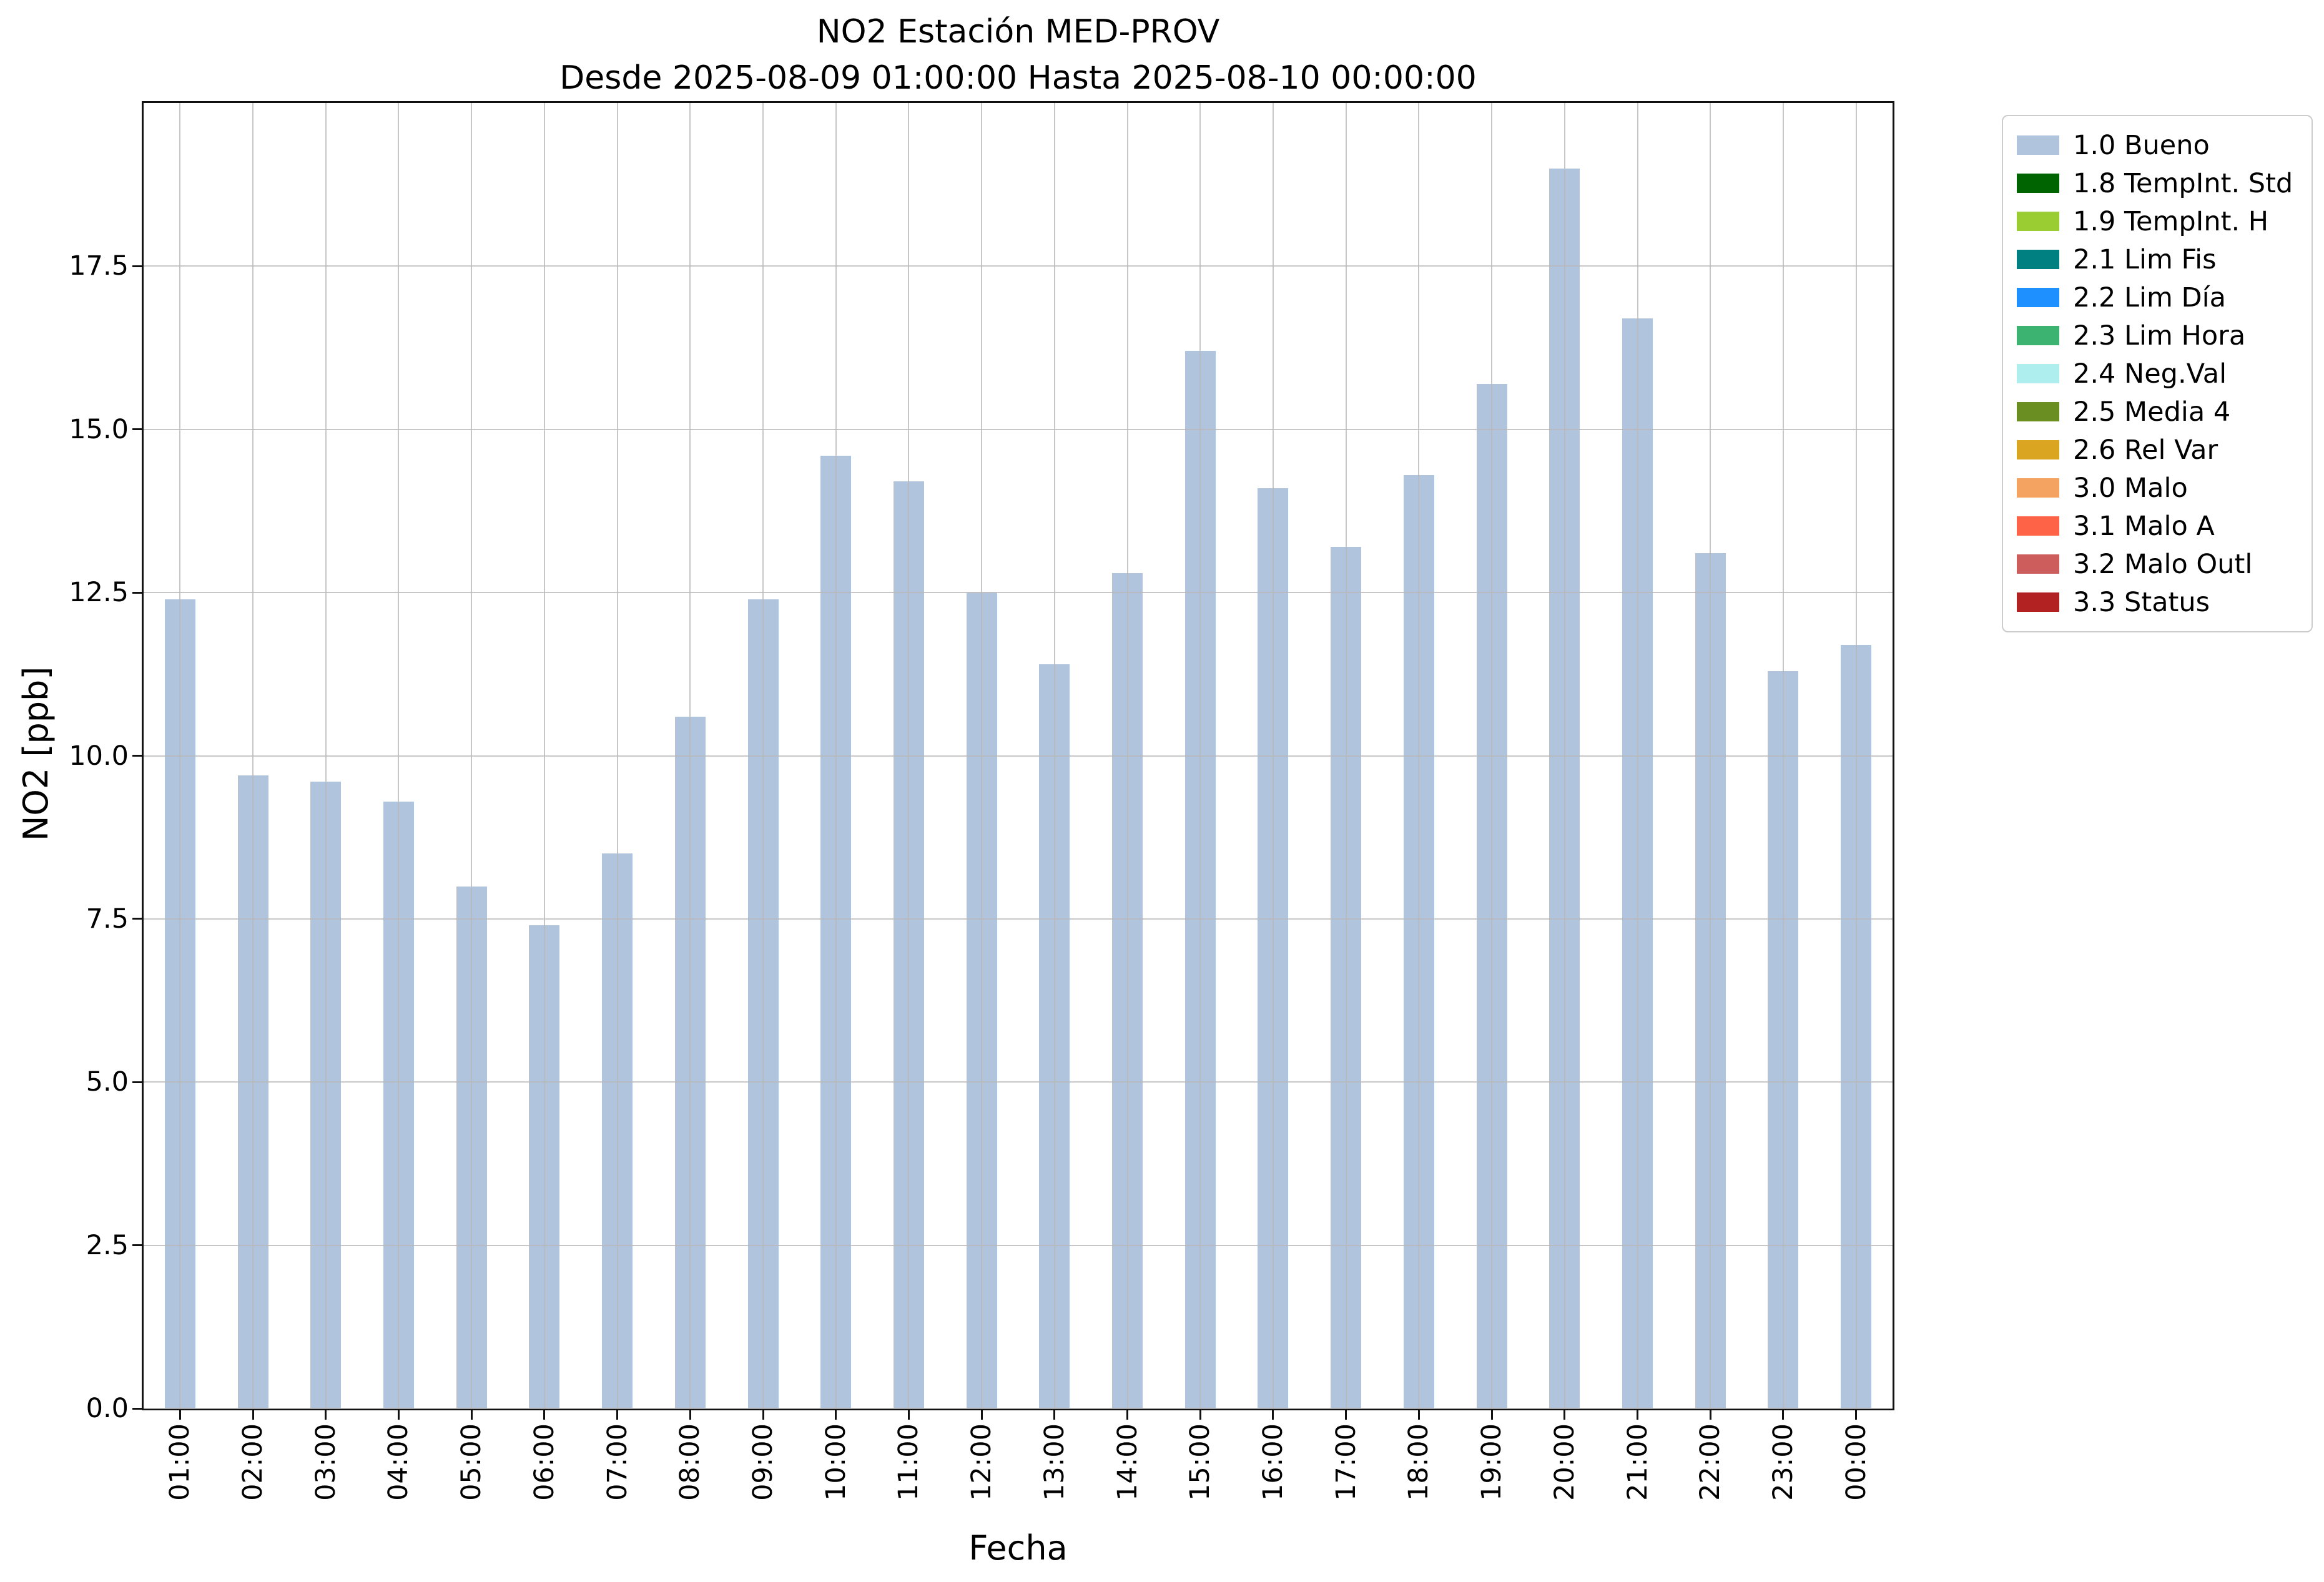 Image resolution: width=2324 pixels, height=1582 pixels. What do you see at coordinates (690, 1462) in the screenshot?
I see `x-tick-label: 08:00` at bounding box center [690, 1462].